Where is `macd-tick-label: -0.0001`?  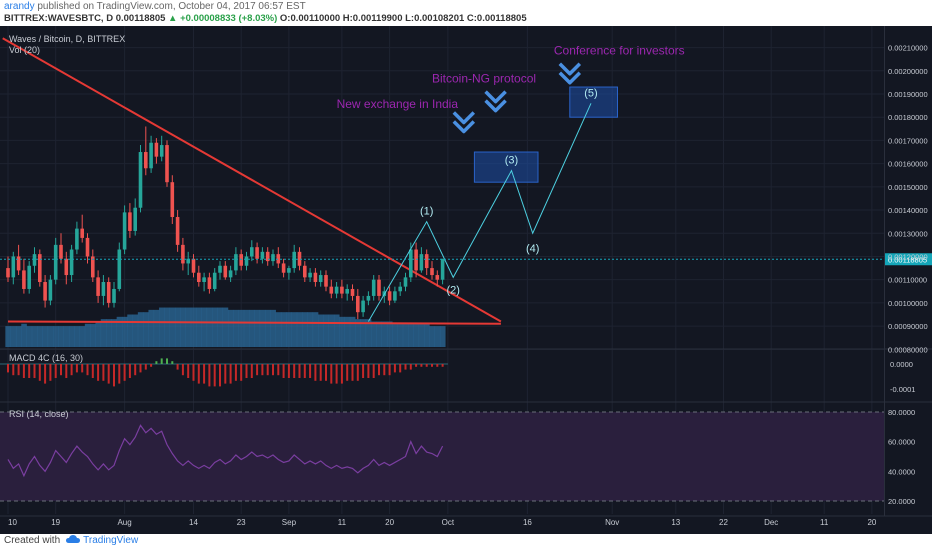 macd-tick-label: -0.0001 is located at coordinates (902, 389).